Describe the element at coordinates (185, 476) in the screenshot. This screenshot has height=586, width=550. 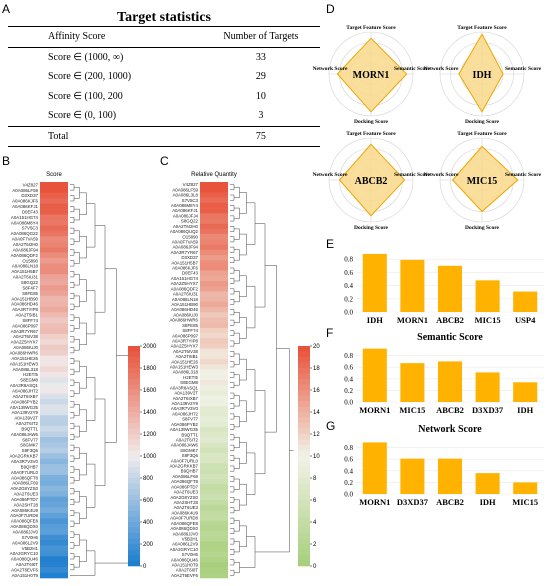
I see `heatmap-row-label: A0A086LF69` at that location.